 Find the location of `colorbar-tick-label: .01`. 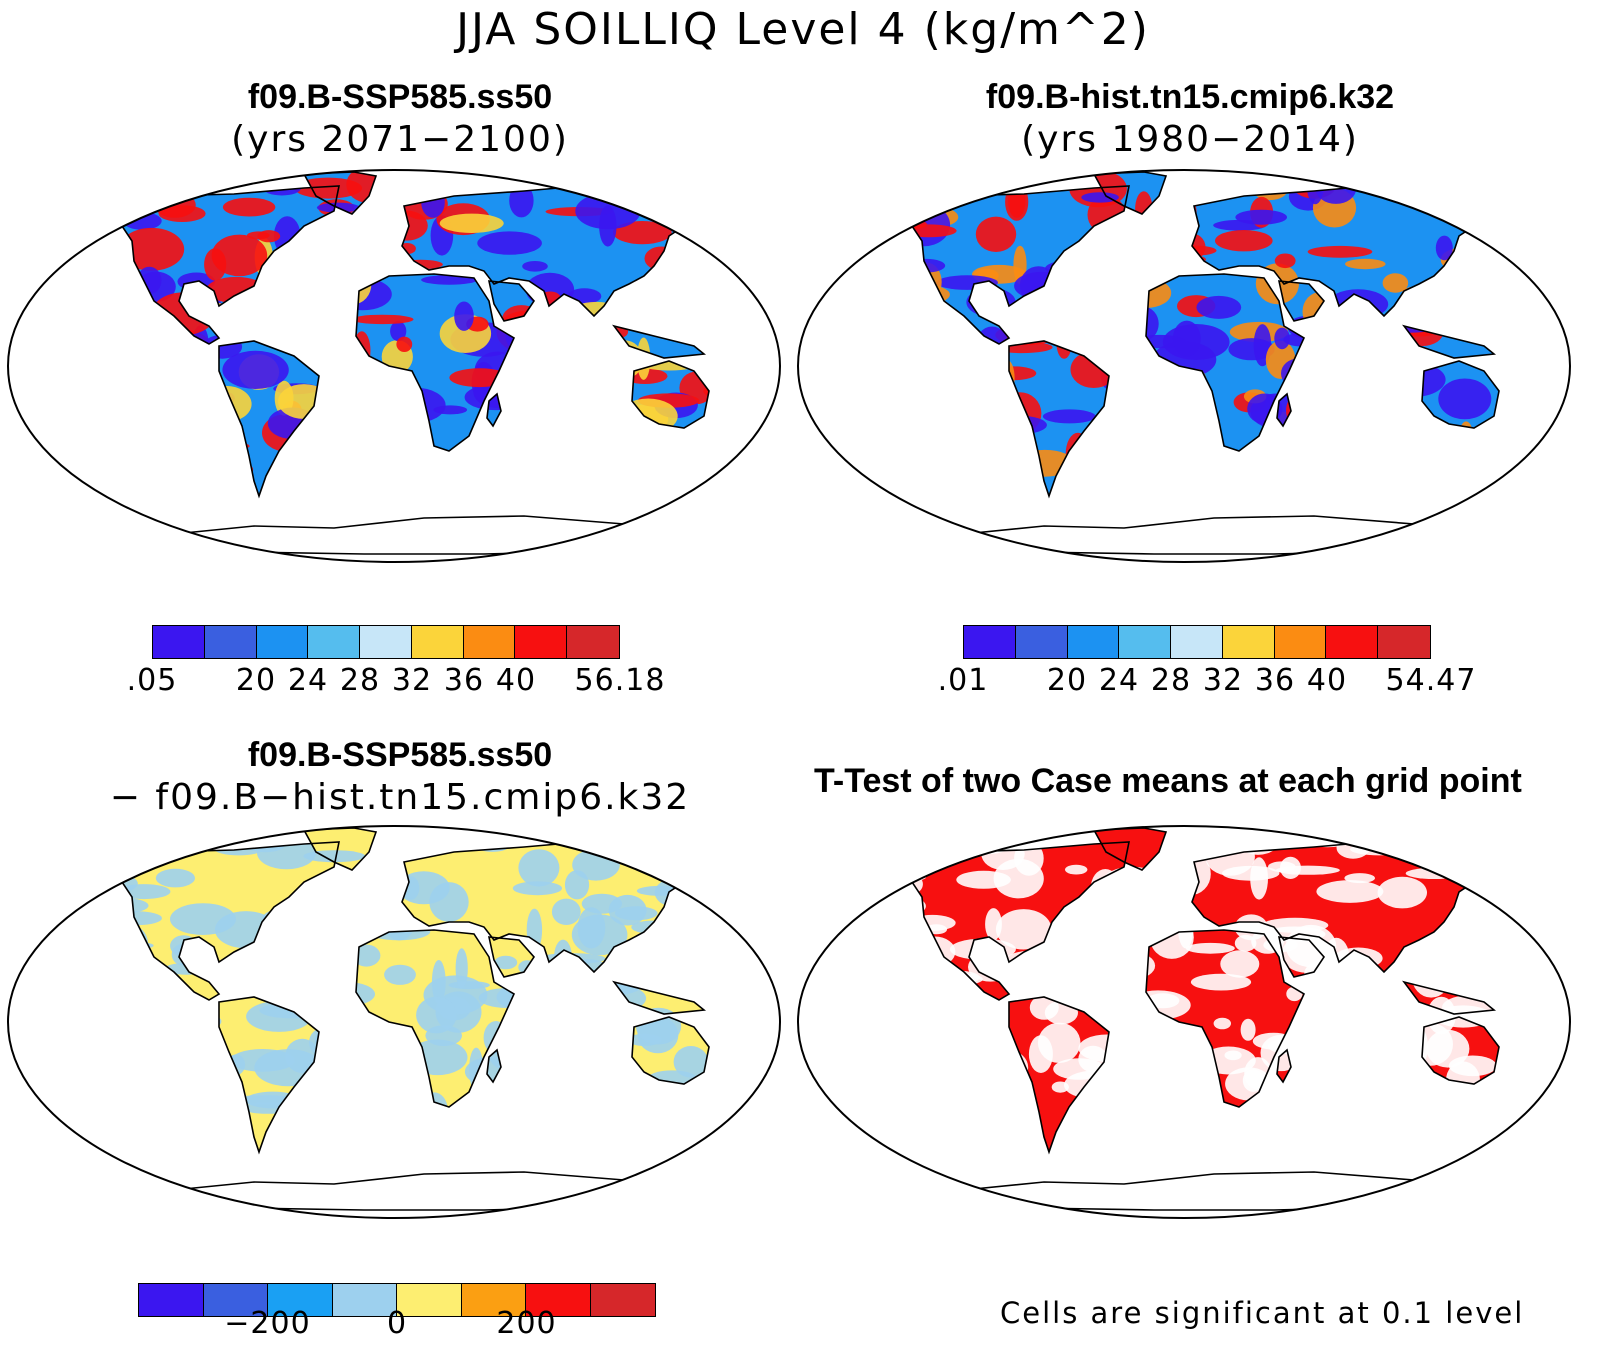

colorbar-tick-label: .01 is located at coordinates (963, 680).